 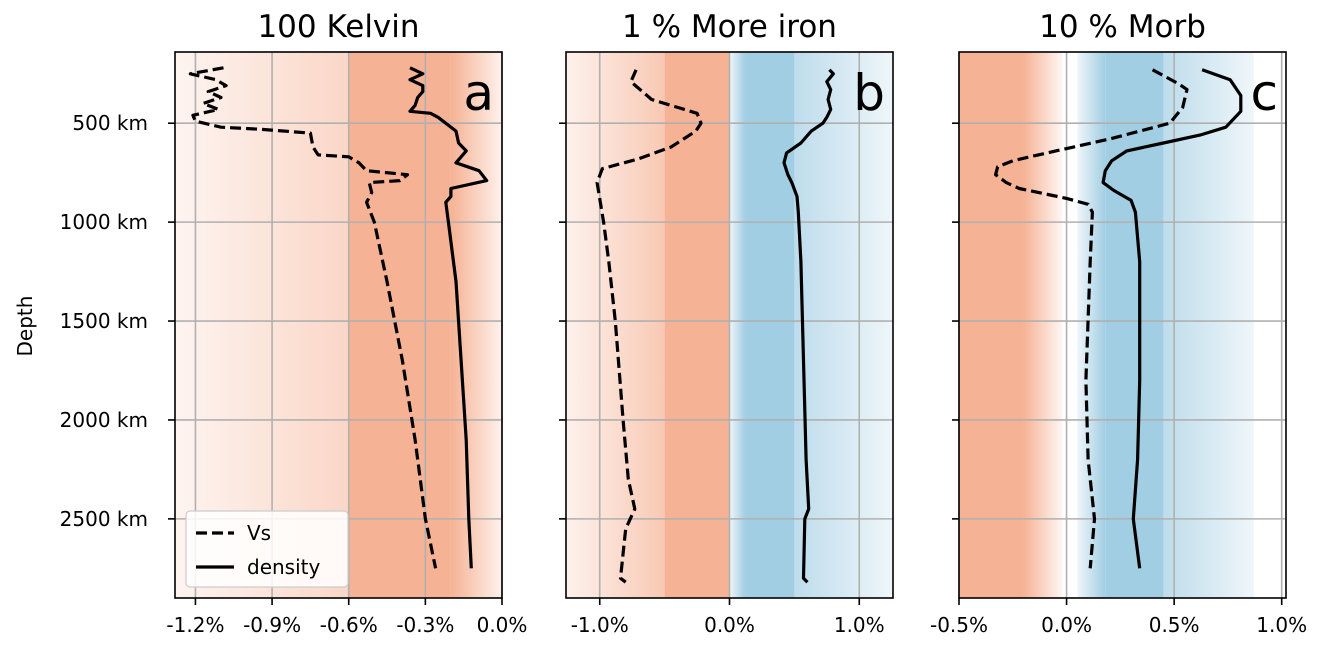 I want to click on y-tick-label: 1000 km, so click(x=104, y=222).